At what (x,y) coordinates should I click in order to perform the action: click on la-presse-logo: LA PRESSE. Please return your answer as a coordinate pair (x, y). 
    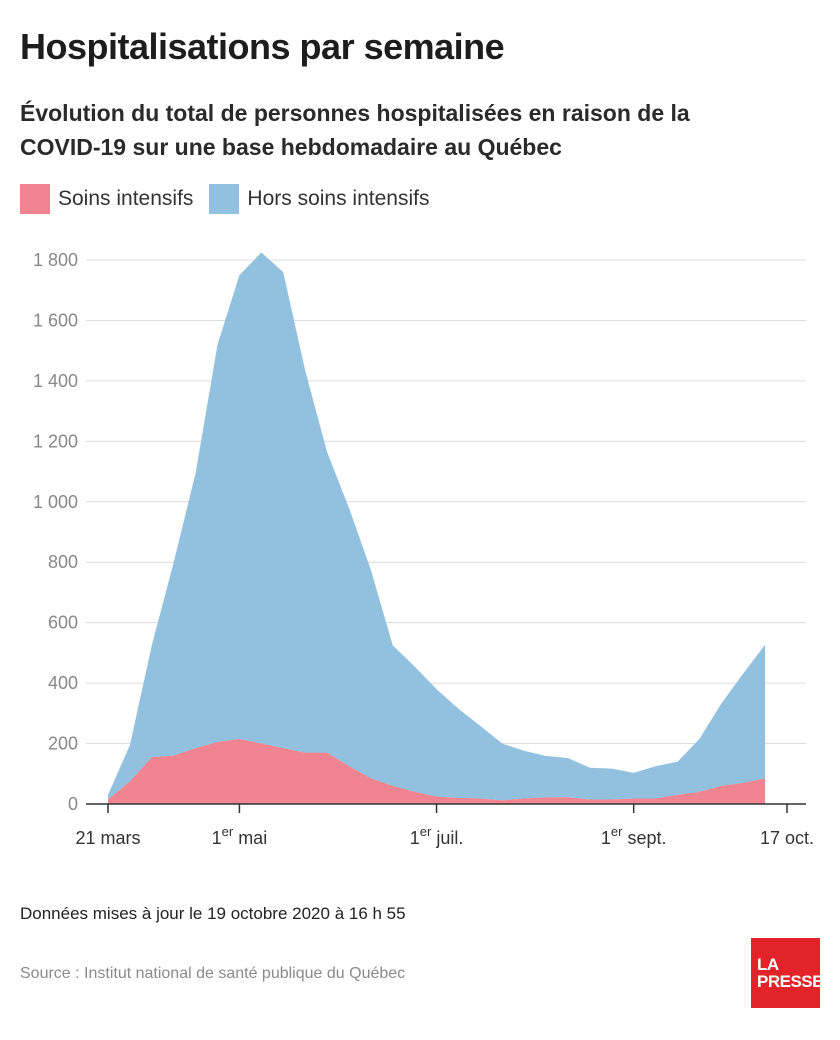
    Looking at the image, I should click on (787, 973).